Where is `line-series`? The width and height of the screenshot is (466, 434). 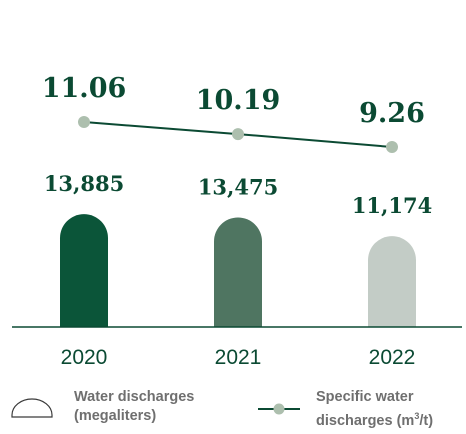
line-series is located at coordinates (238, 134).